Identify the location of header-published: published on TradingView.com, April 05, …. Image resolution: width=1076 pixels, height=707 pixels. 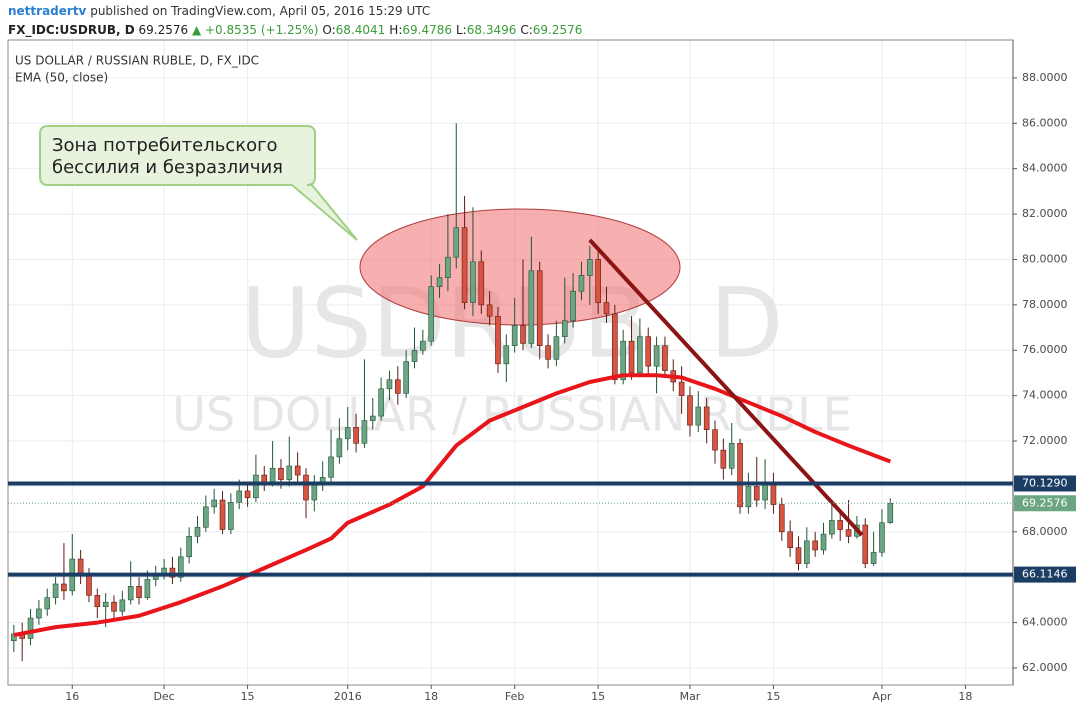
(260, 11).